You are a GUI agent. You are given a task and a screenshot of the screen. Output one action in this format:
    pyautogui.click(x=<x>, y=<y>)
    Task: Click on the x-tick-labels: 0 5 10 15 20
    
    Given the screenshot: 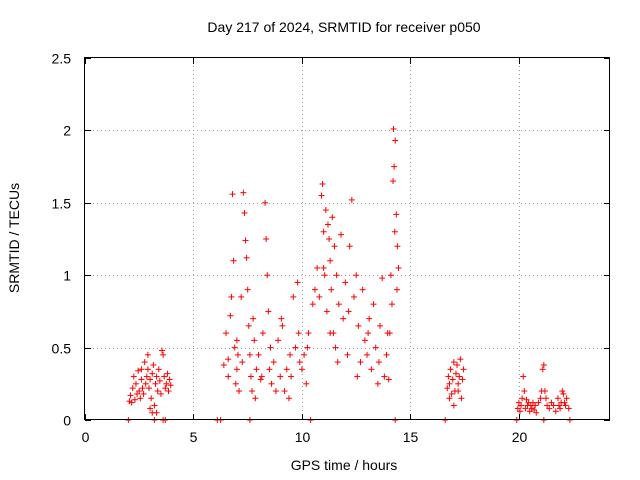 What is the action you would take?
    pyautogui.click(x=305, y=437)
    